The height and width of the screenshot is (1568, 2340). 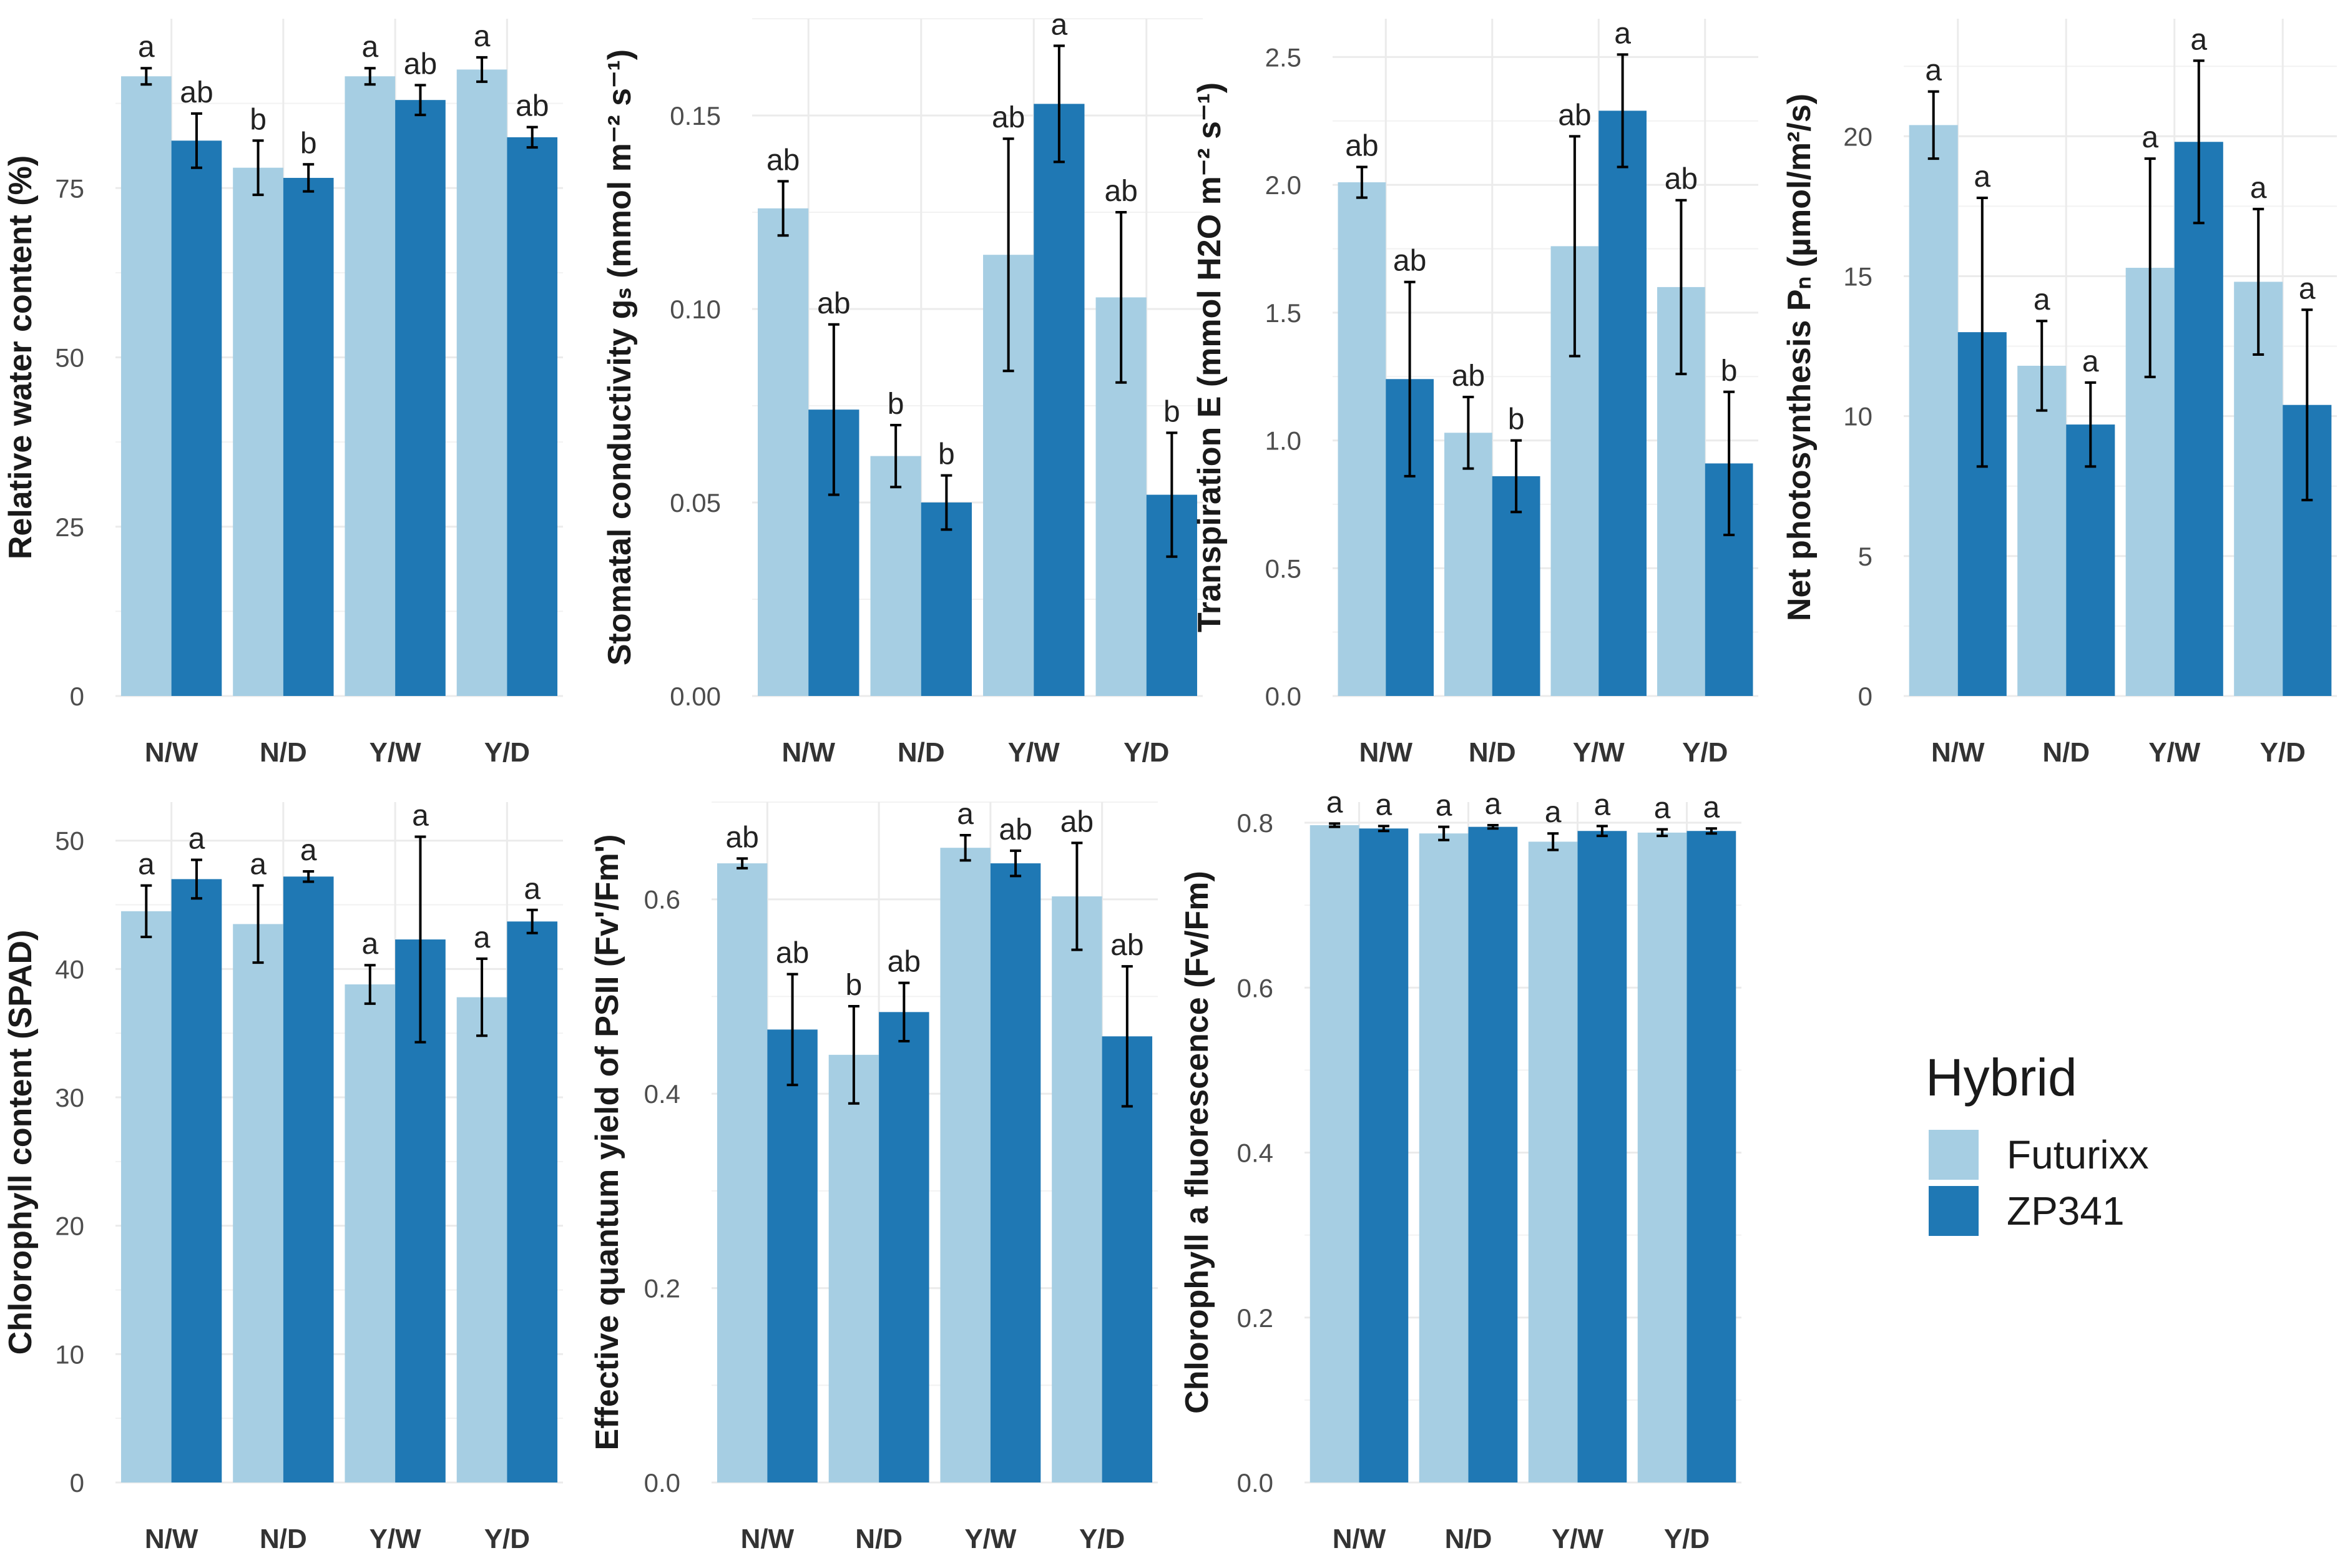 What do you see at coordinates (620, 357) in the screenshot?
I see `y-axis-title: Stomatal conductivity gₛ (mmol m⁻² s⁻¹)` at bounding box center [620, 357].